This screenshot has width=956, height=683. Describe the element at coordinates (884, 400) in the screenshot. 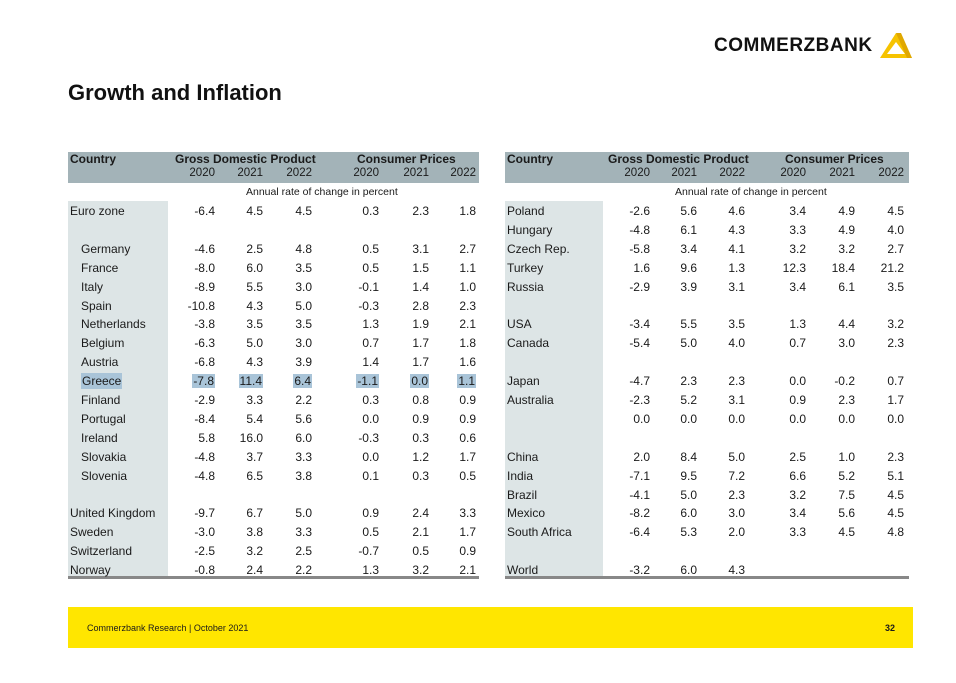

I see `right-value-cell: 1.7` at that location.